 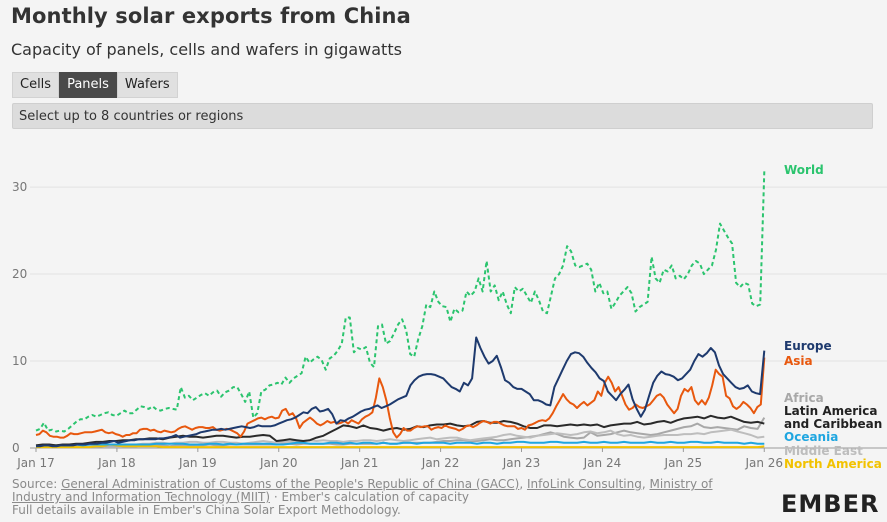 I want to click on y-tick-label: 30, so click(x=19, y=187).